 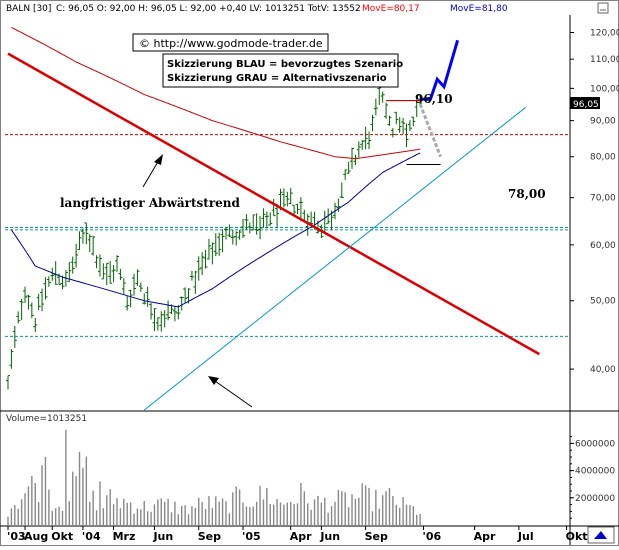 What do you see at coordinates (604, 89) in the screenshot?
I see `price-tick-label: 100,00` at bounding box center [604, 89].